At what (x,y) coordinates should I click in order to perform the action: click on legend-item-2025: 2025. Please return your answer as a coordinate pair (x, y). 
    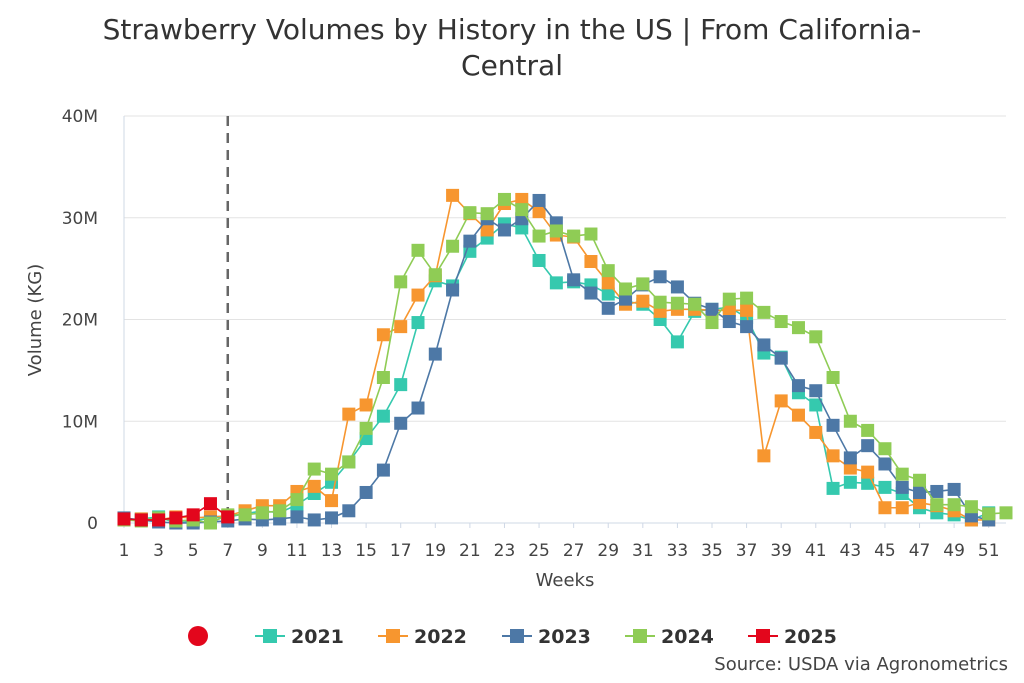
    Looking at the image, I should click on (792, 637).